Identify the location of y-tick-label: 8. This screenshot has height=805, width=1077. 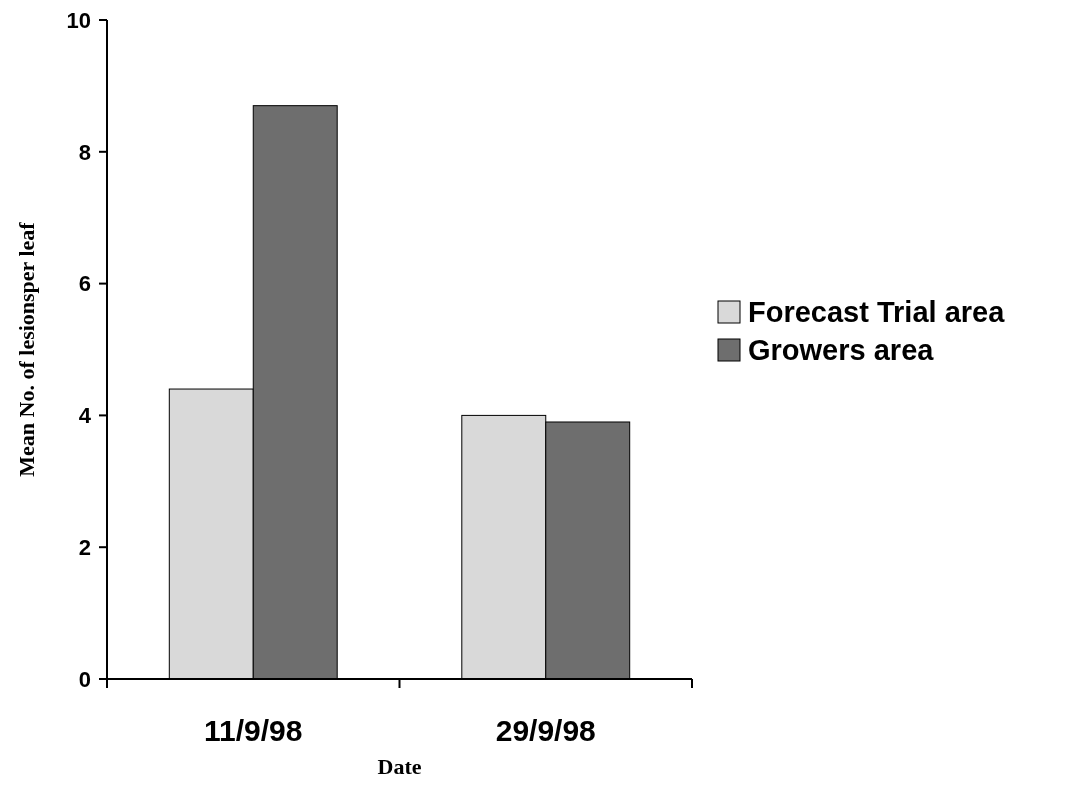
(84, 152).